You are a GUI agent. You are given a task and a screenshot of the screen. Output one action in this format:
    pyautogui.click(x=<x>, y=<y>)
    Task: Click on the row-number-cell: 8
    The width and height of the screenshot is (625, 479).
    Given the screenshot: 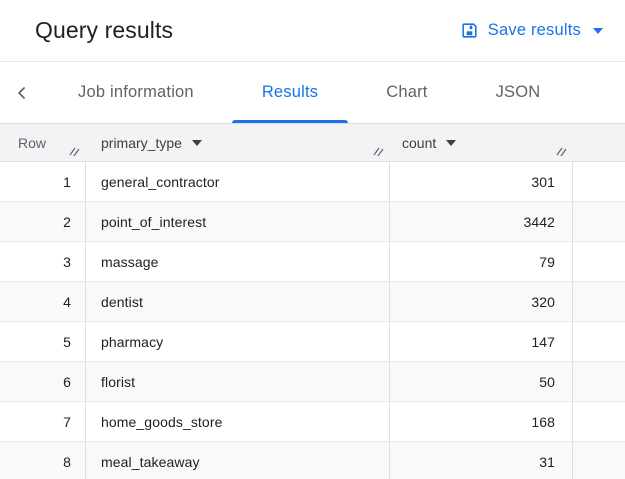 What is the action you would take?
    pyautogui.click(x=43, y=460)
    